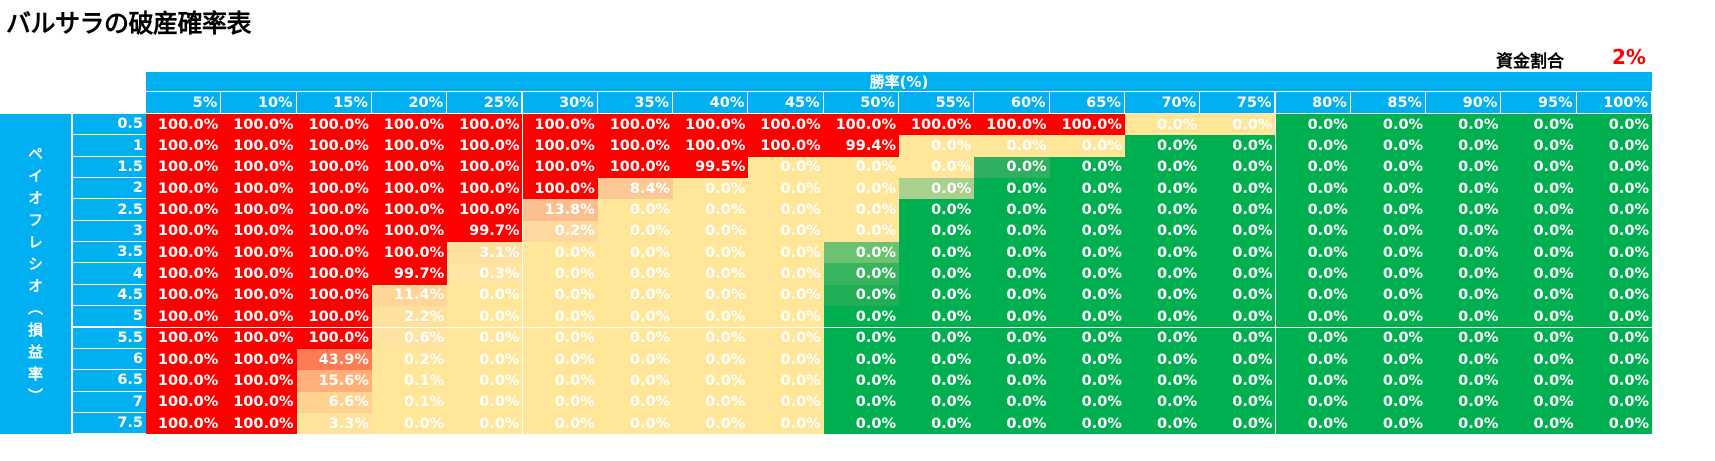  What do you see at coordinates (937, 102) in the screenshot?
I see `column-header-55pct: 55%` at bounding box center [937, 102].